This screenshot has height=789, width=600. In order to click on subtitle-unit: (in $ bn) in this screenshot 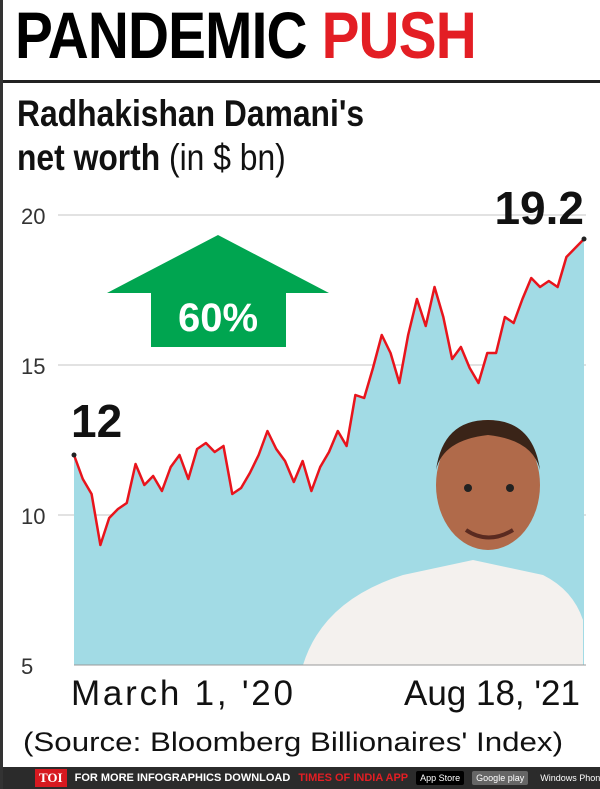, I will do `click(223, 157)`.